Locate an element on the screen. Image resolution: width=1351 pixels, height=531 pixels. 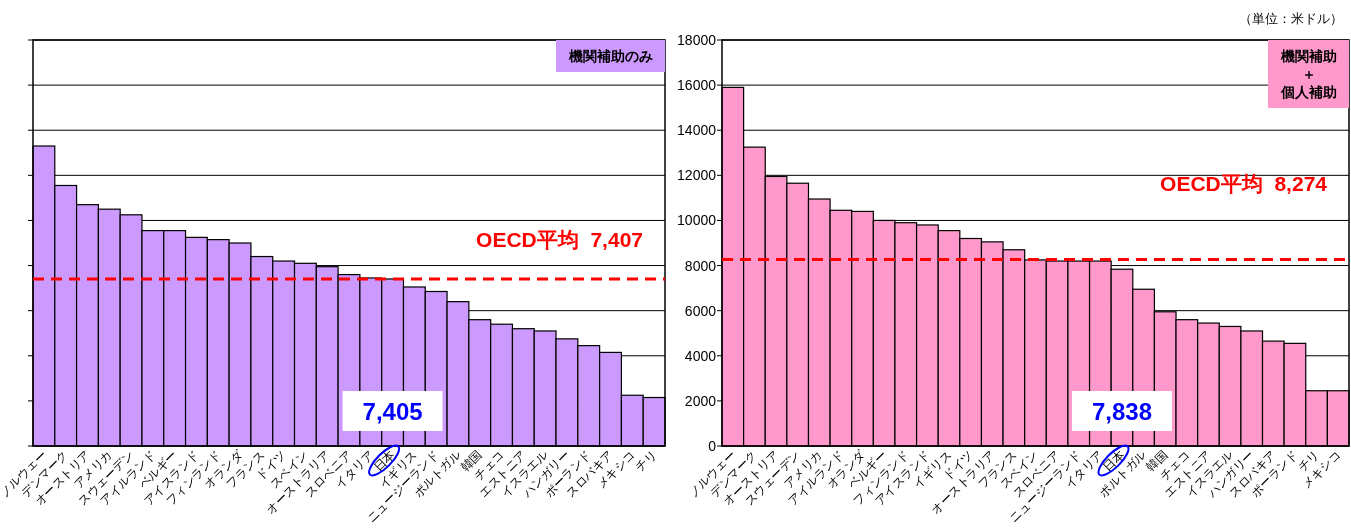
text: （単位：米ドル） is located at coordinates (1291, 18).